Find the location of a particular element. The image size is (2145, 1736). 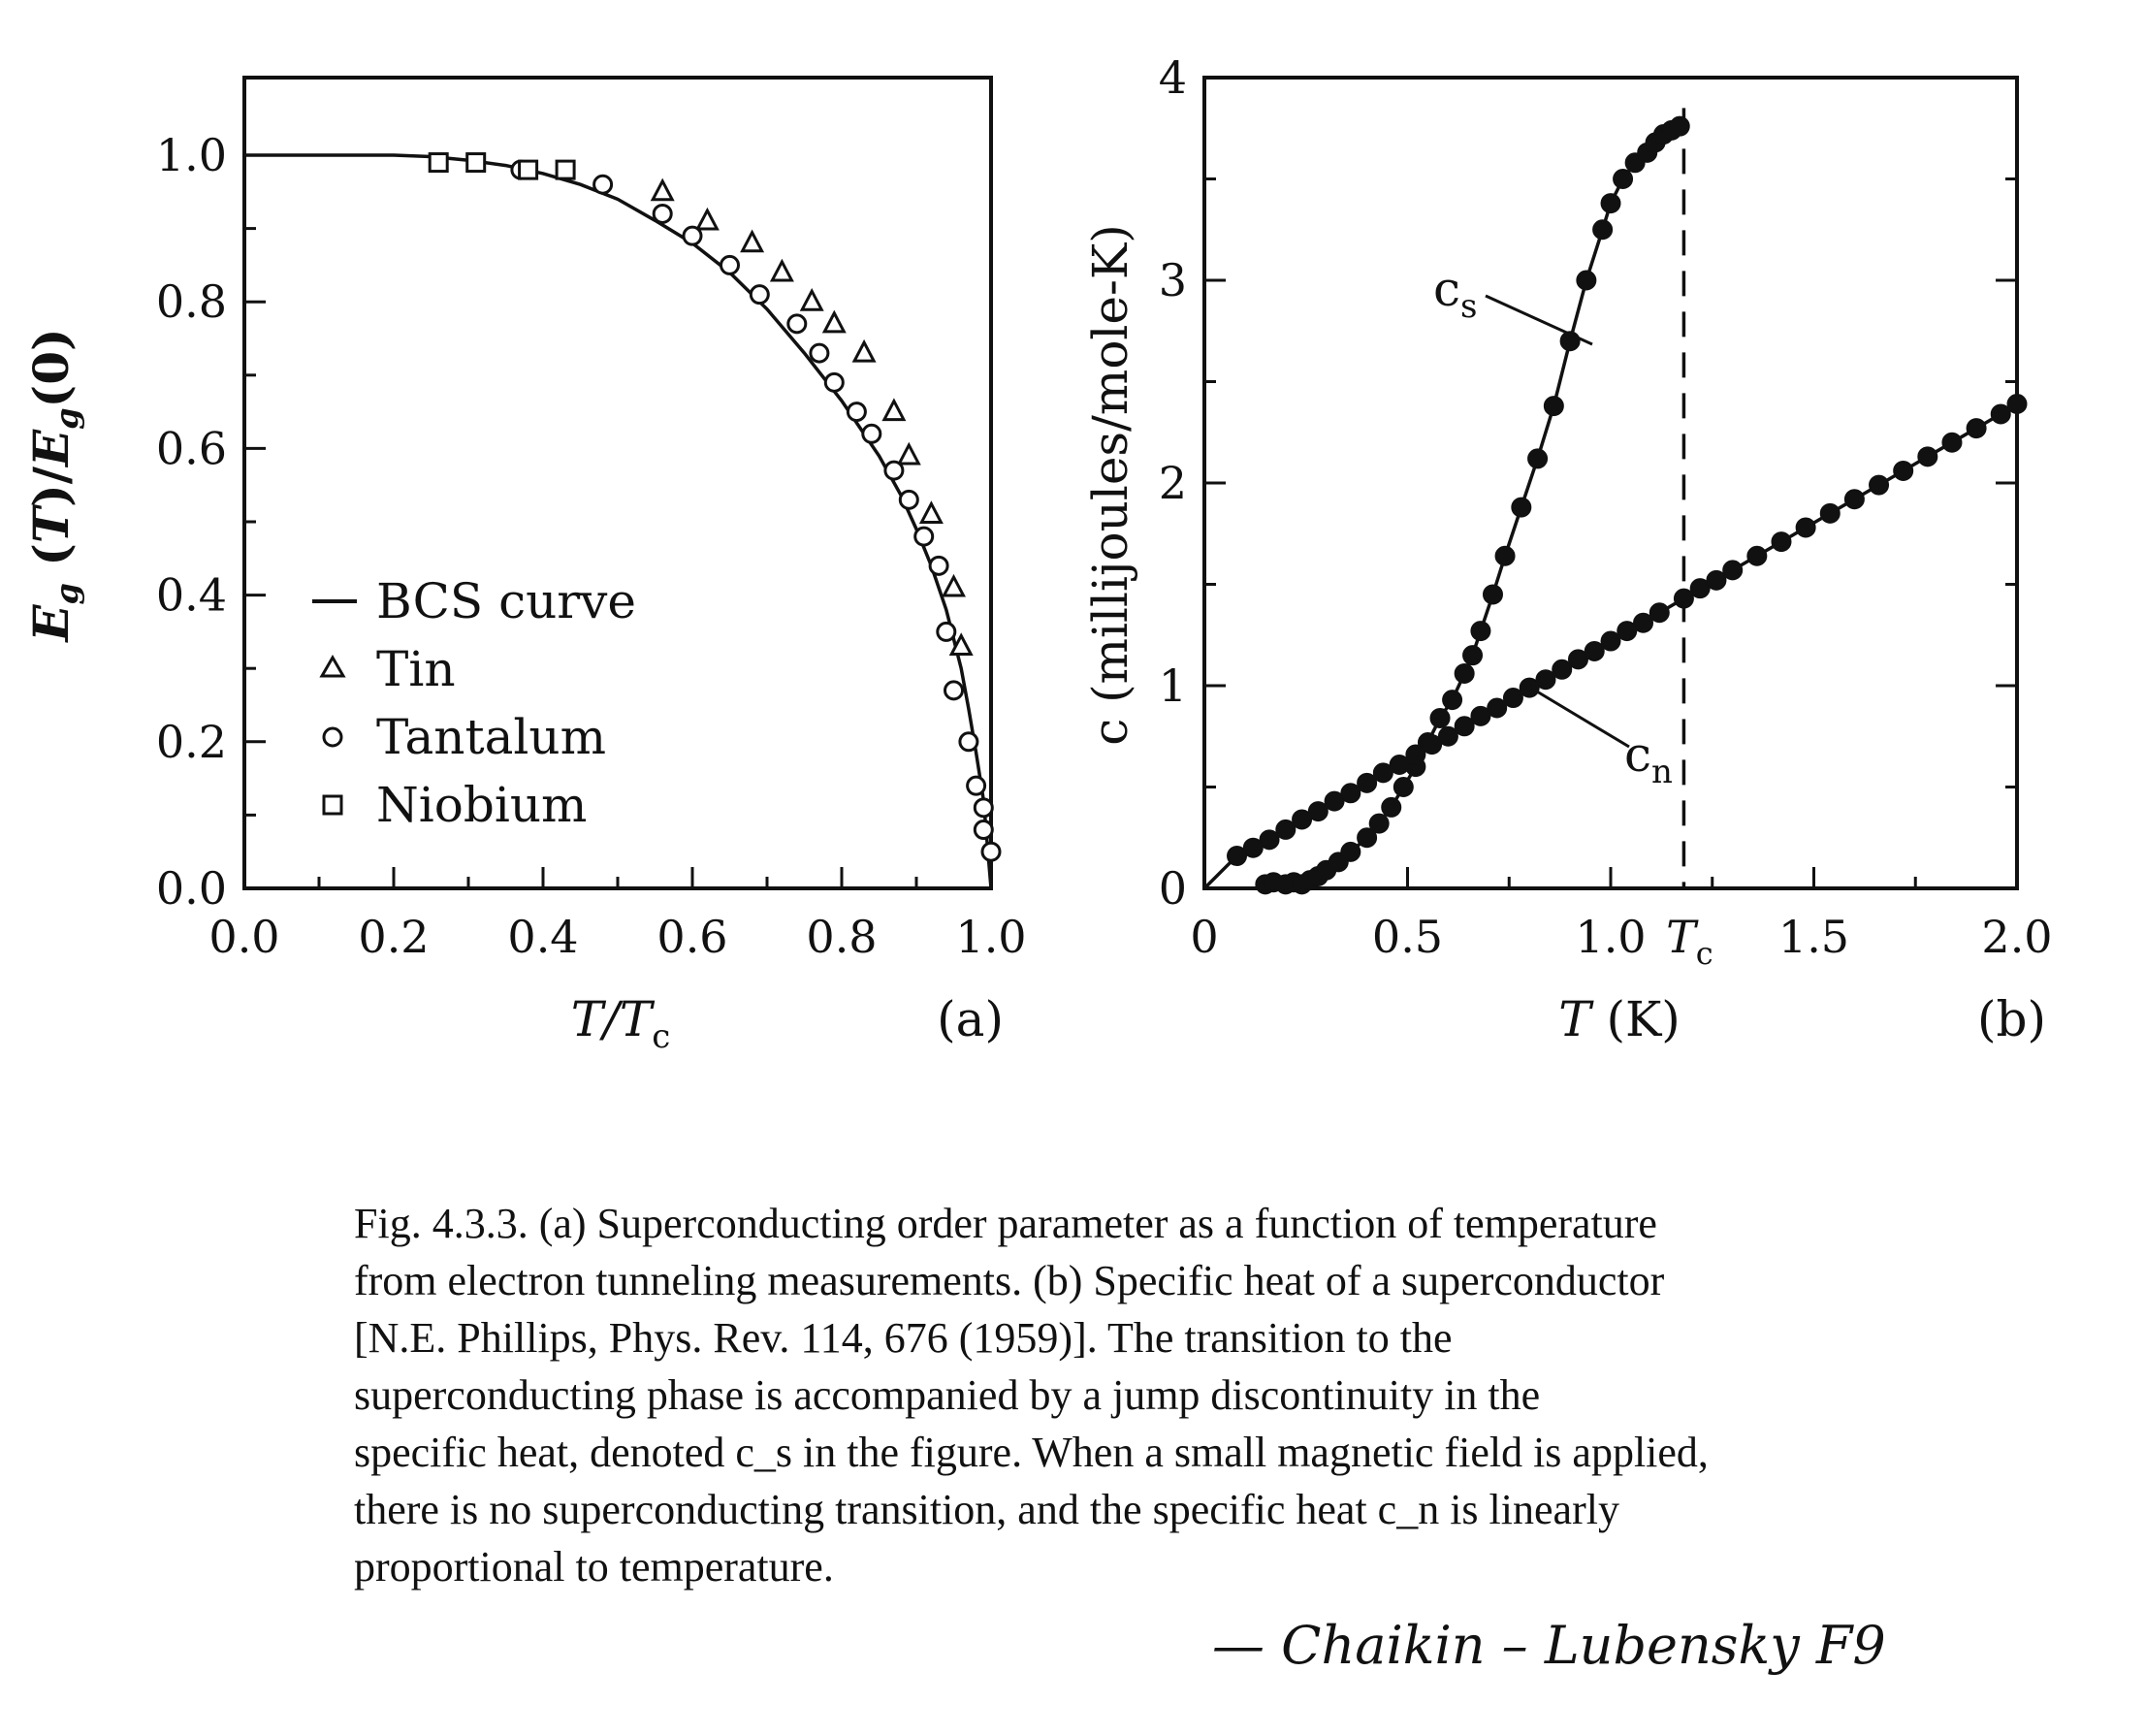

y-tick-label: 0.2 is located at coordinates (191, 742).